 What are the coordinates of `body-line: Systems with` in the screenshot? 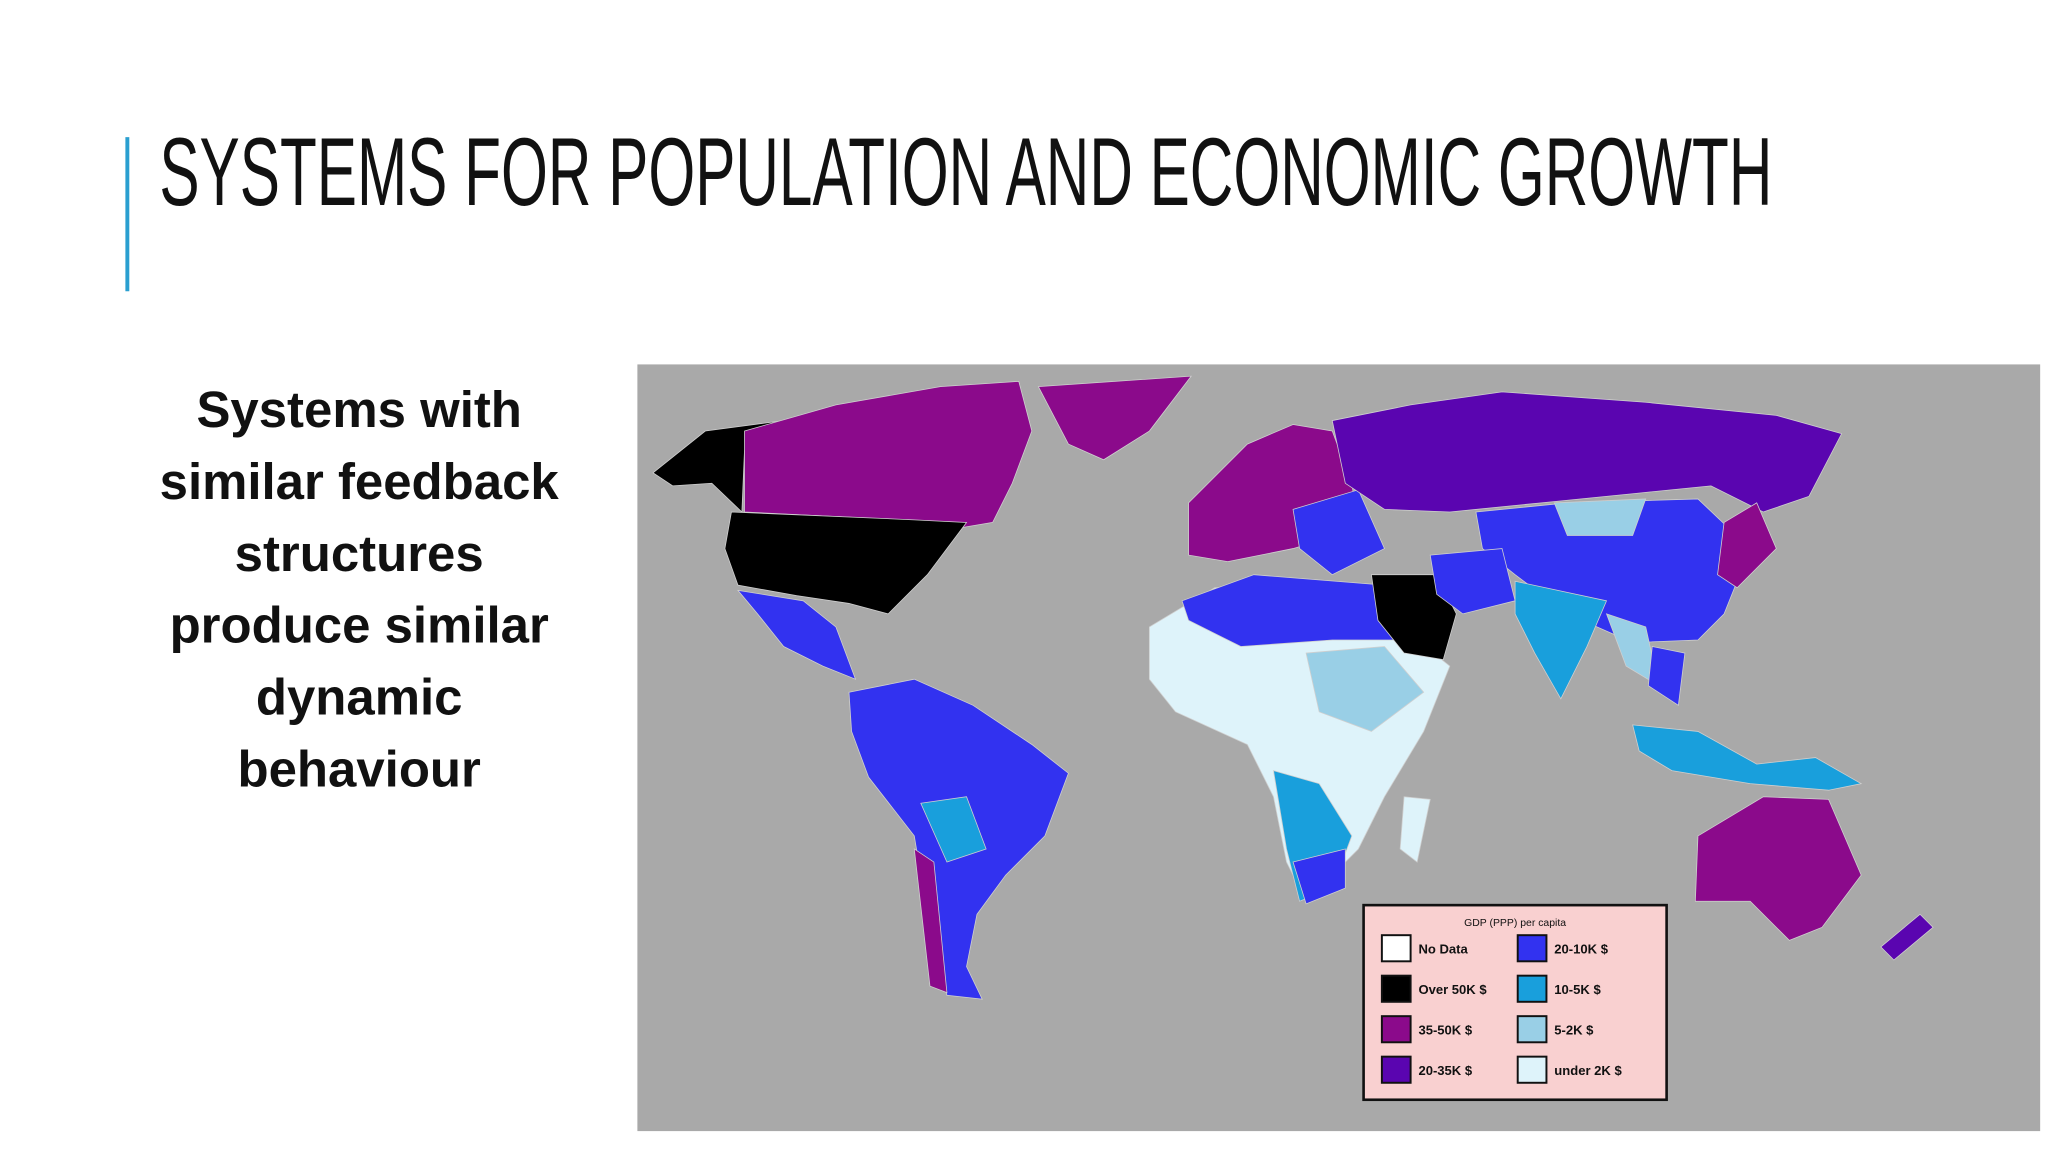 It's located at (358, 409).